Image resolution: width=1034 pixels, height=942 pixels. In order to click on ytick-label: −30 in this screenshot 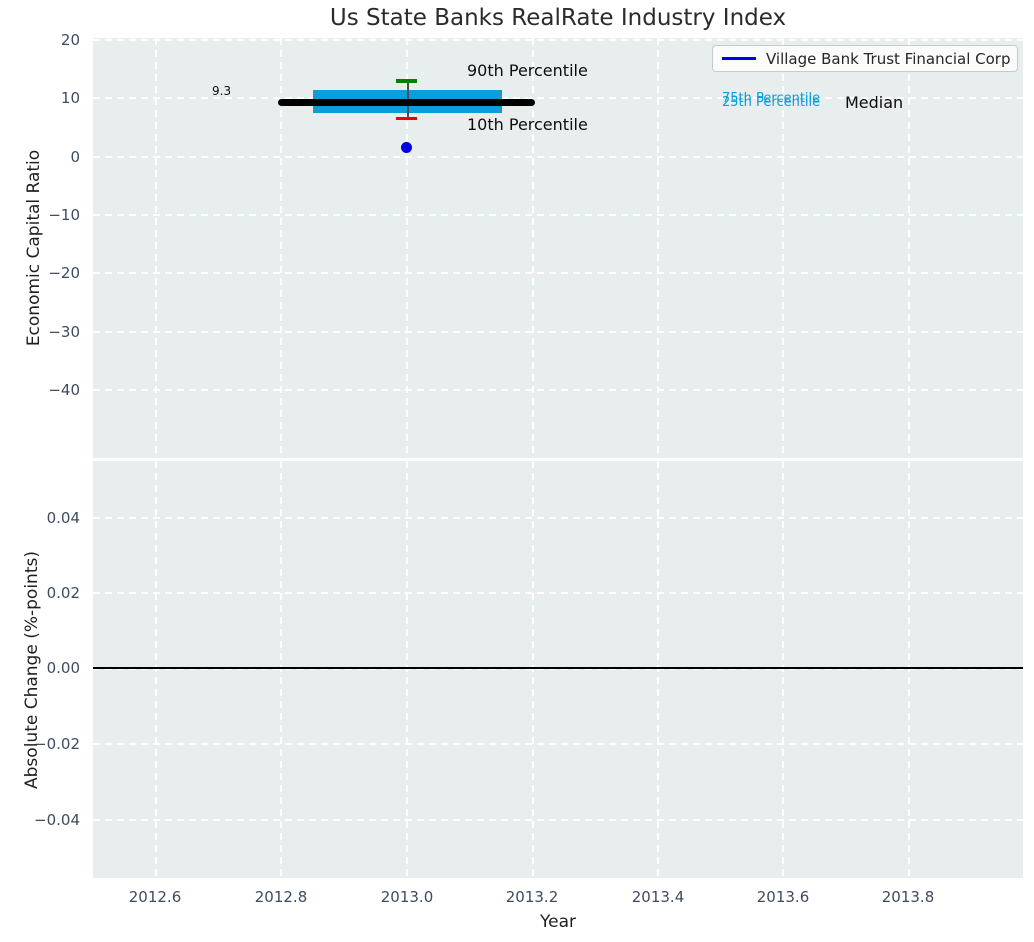, I will do `click(64, 332)`.